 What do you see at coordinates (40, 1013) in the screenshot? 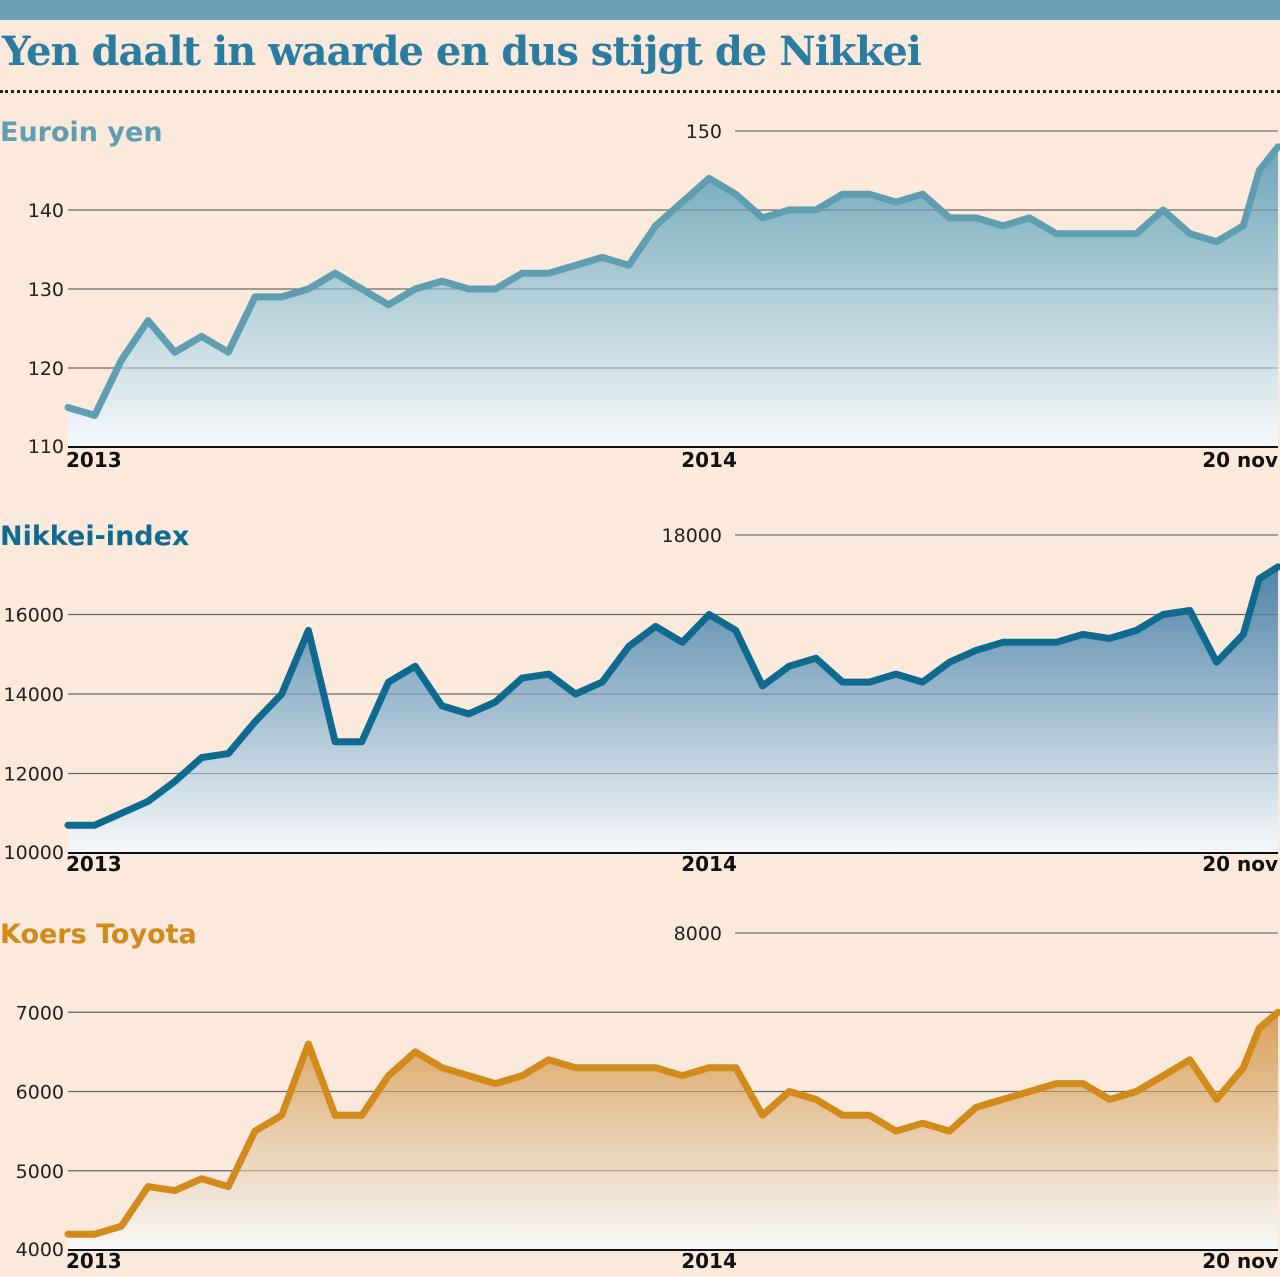
I see `y-tick-label: 7000` at bounding box center [40, 1013].